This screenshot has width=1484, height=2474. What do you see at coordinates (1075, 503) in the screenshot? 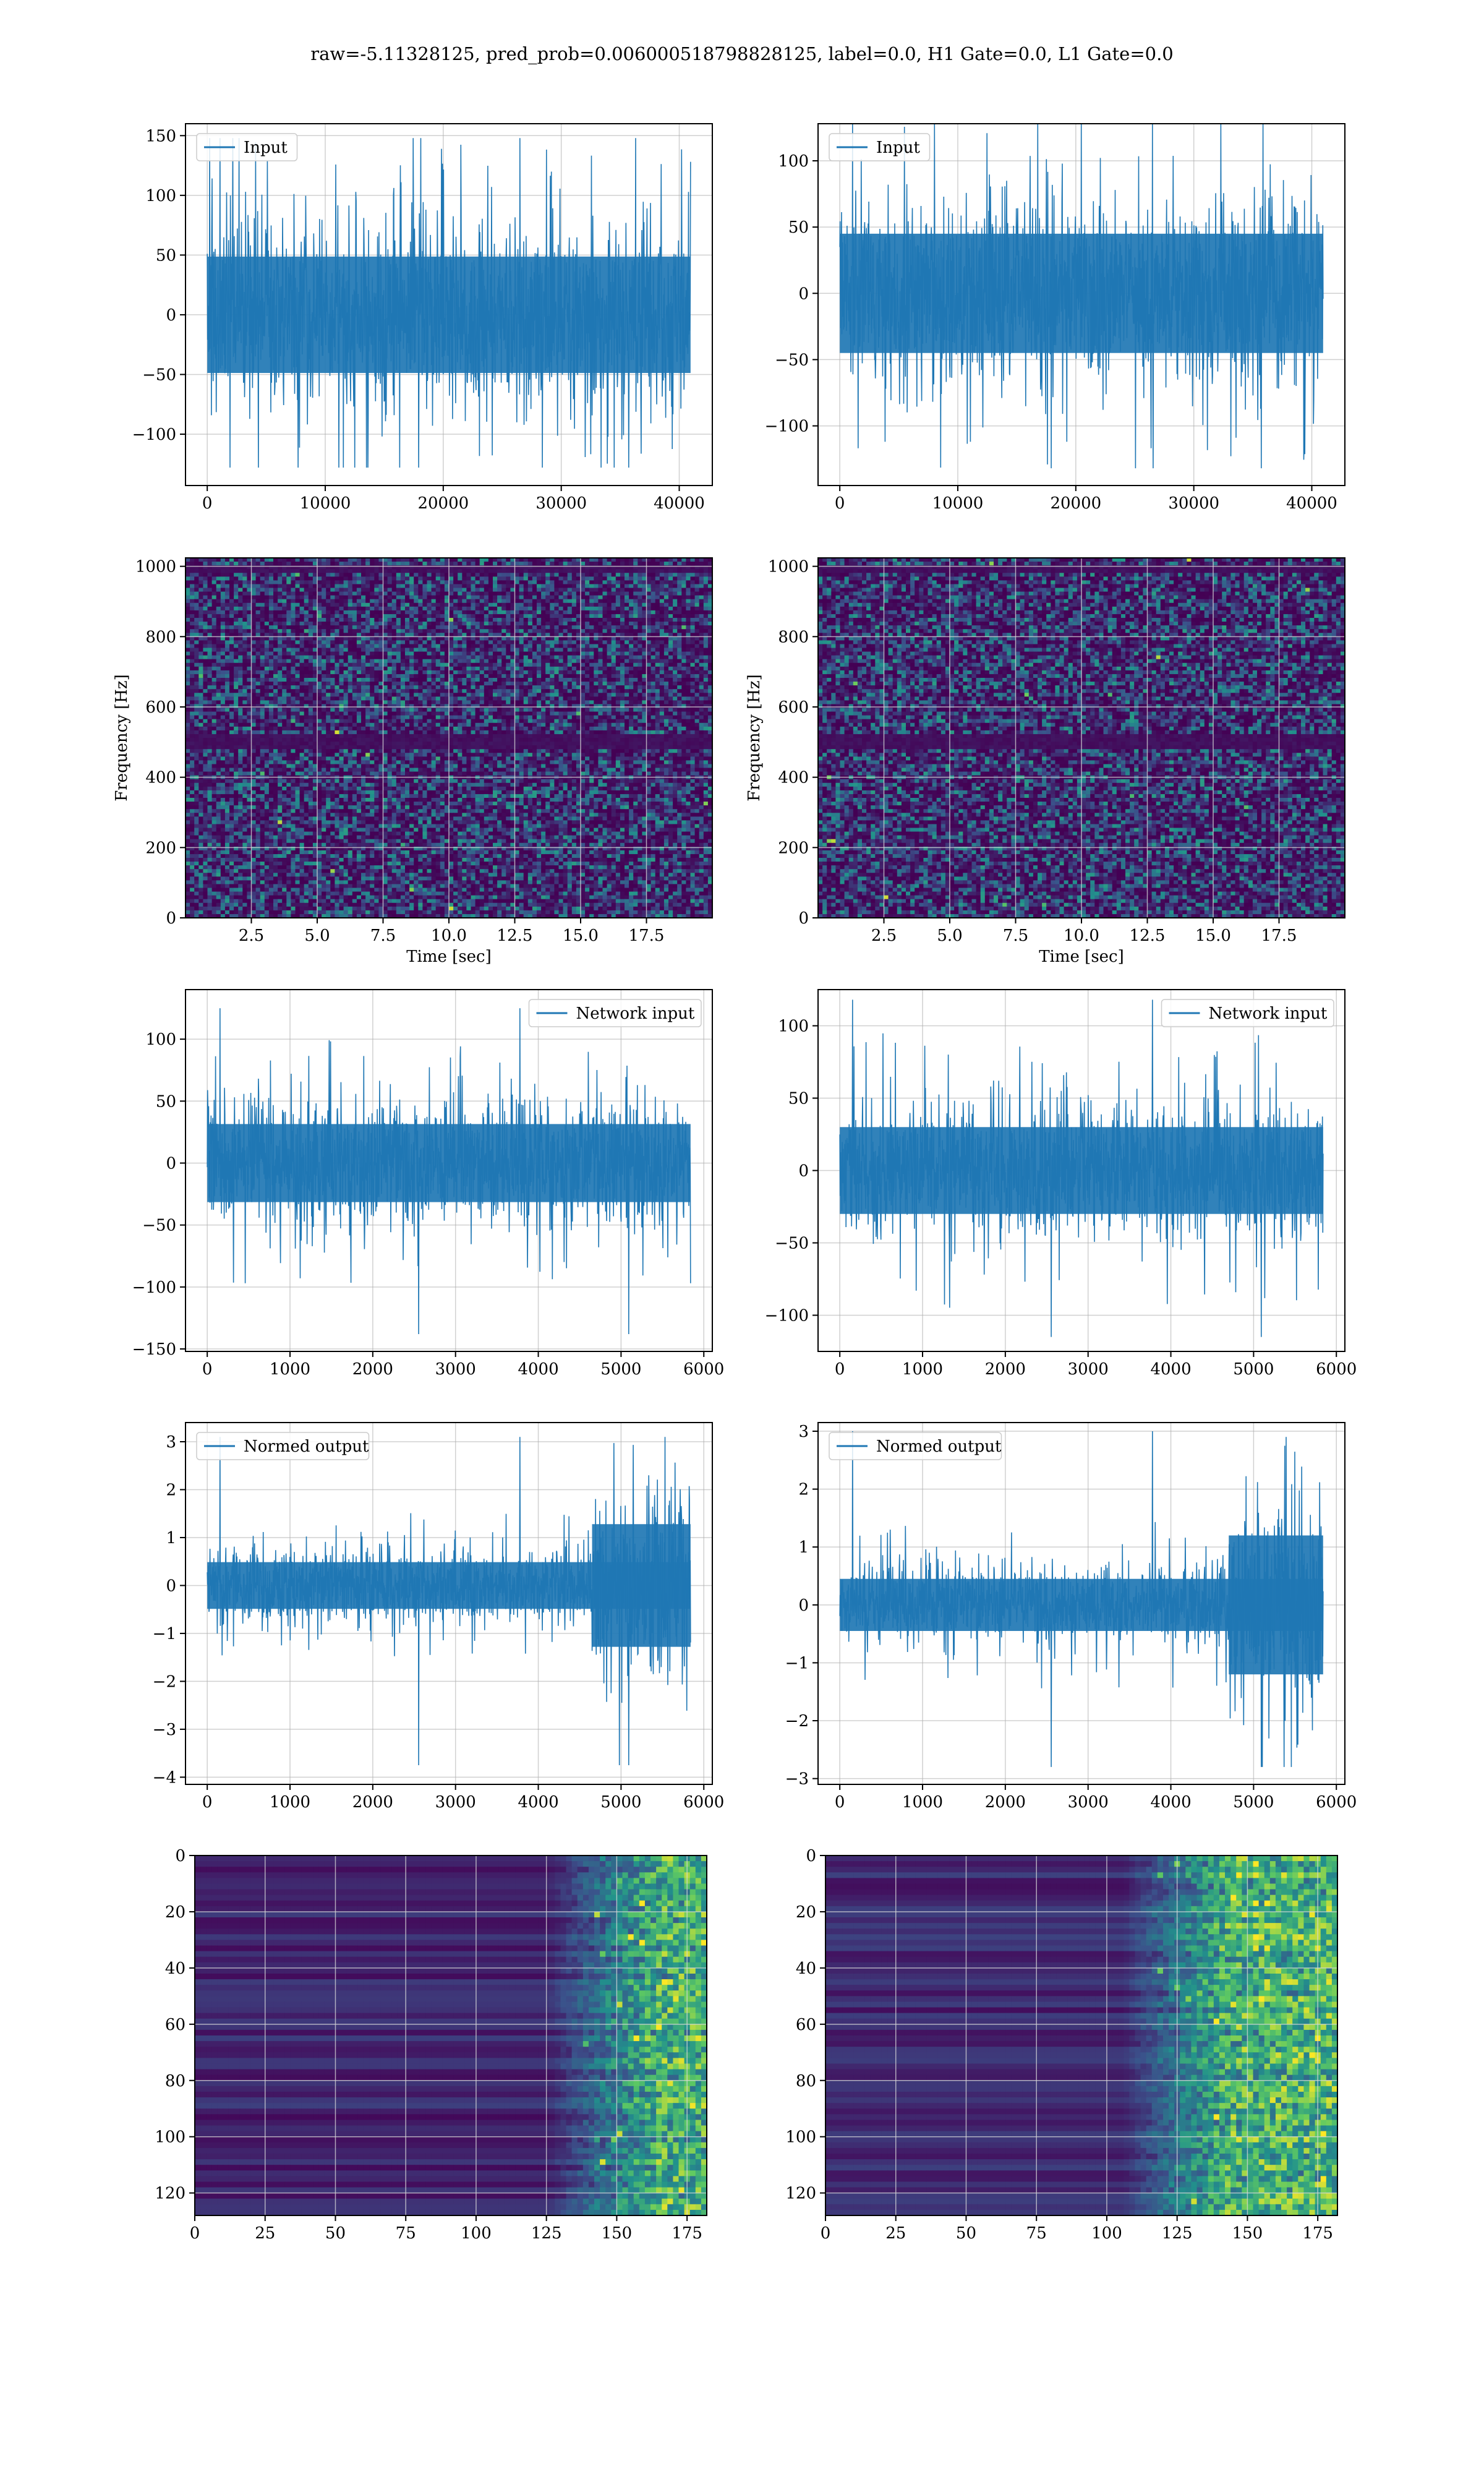
I see `x-tick-label: 20000` at bounding box center [1075, 503].